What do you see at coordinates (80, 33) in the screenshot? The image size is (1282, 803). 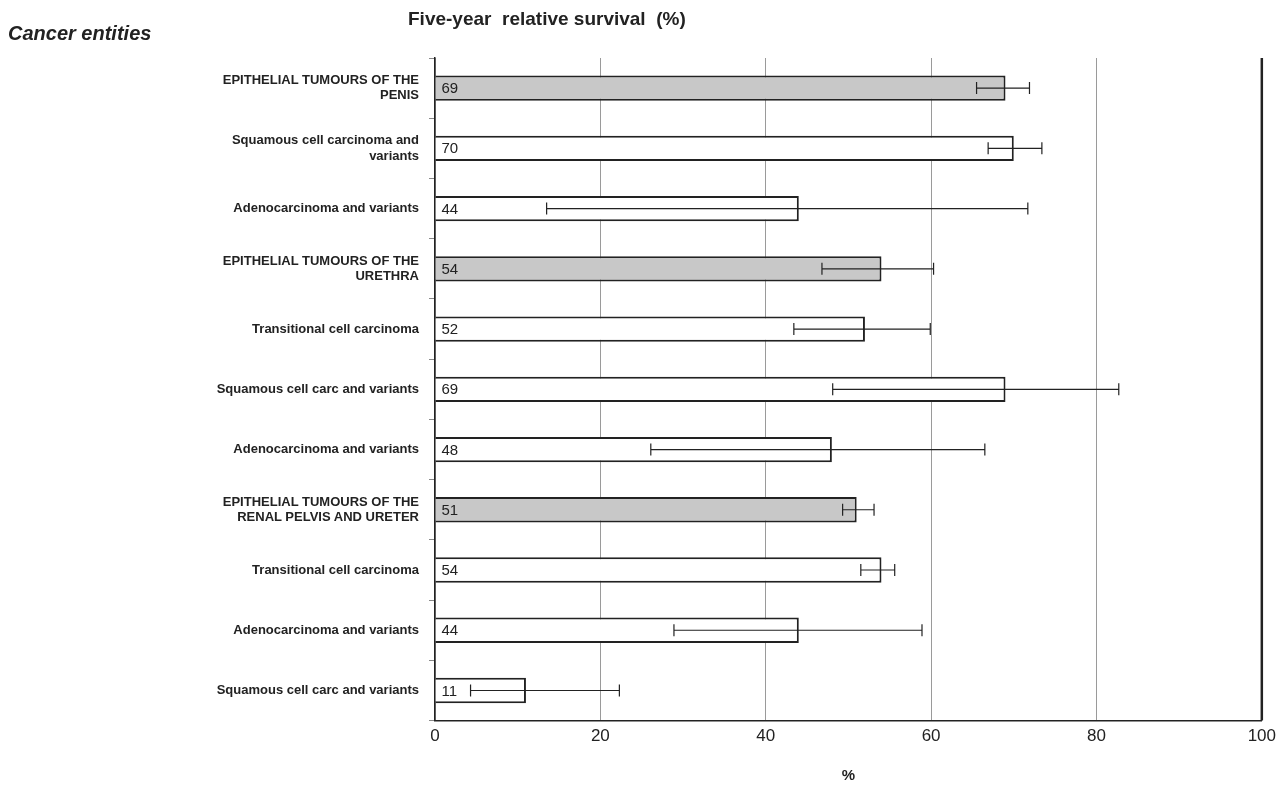 I see `text: Cancer entities` at bounding box center [80, 33].